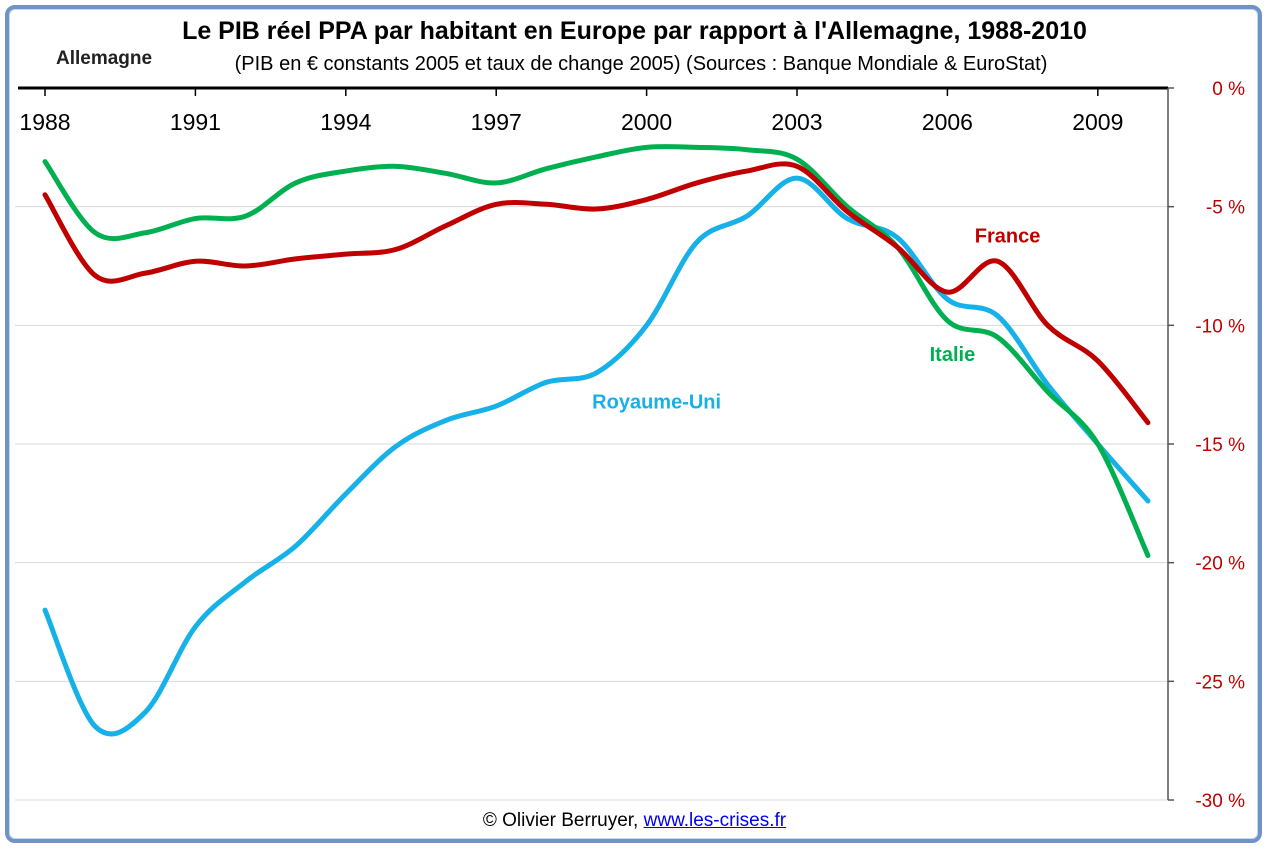 The image size is (1269, 850). Describe the element at coordinates (715, 820) in the screenshot. I see `credit-link: www.les-crises.fr` at that location.